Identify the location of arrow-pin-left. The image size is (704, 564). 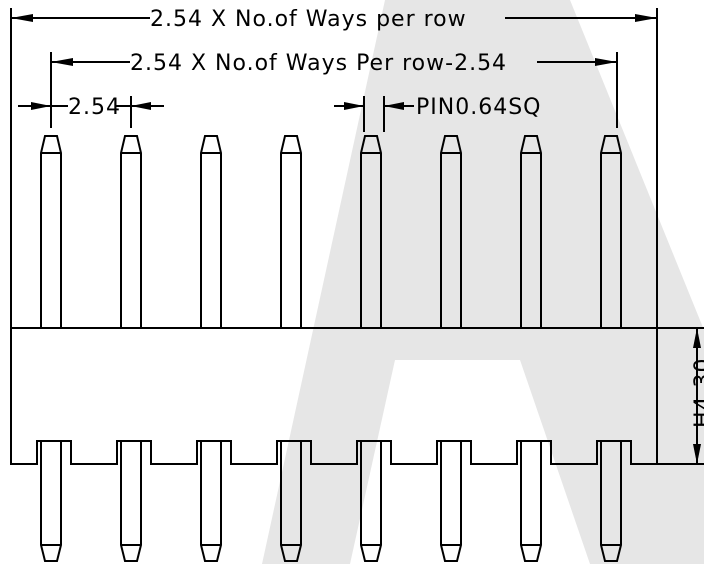
(354, 106).